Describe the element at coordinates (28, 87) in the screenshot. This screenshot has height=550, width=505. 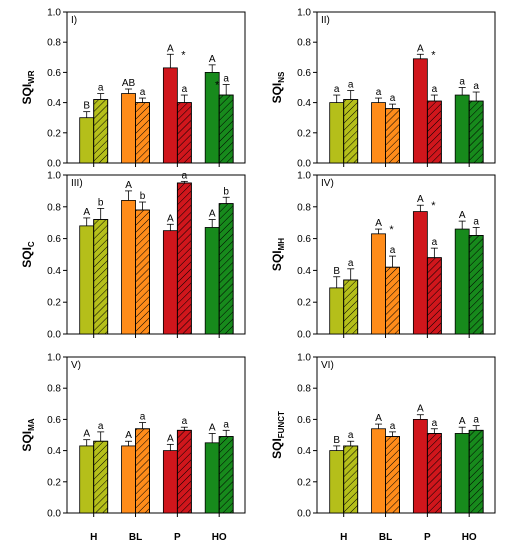
I see `y-axis-label: SQIWR` at that location.